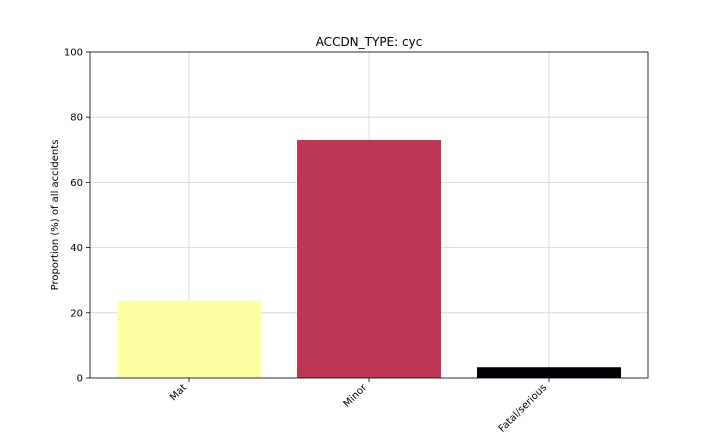 The width and height of the screenshot is (720, 432). Describe the element at coordinates (80, 379) in the screenshot. I see `y-tick-label: 0` at that location.